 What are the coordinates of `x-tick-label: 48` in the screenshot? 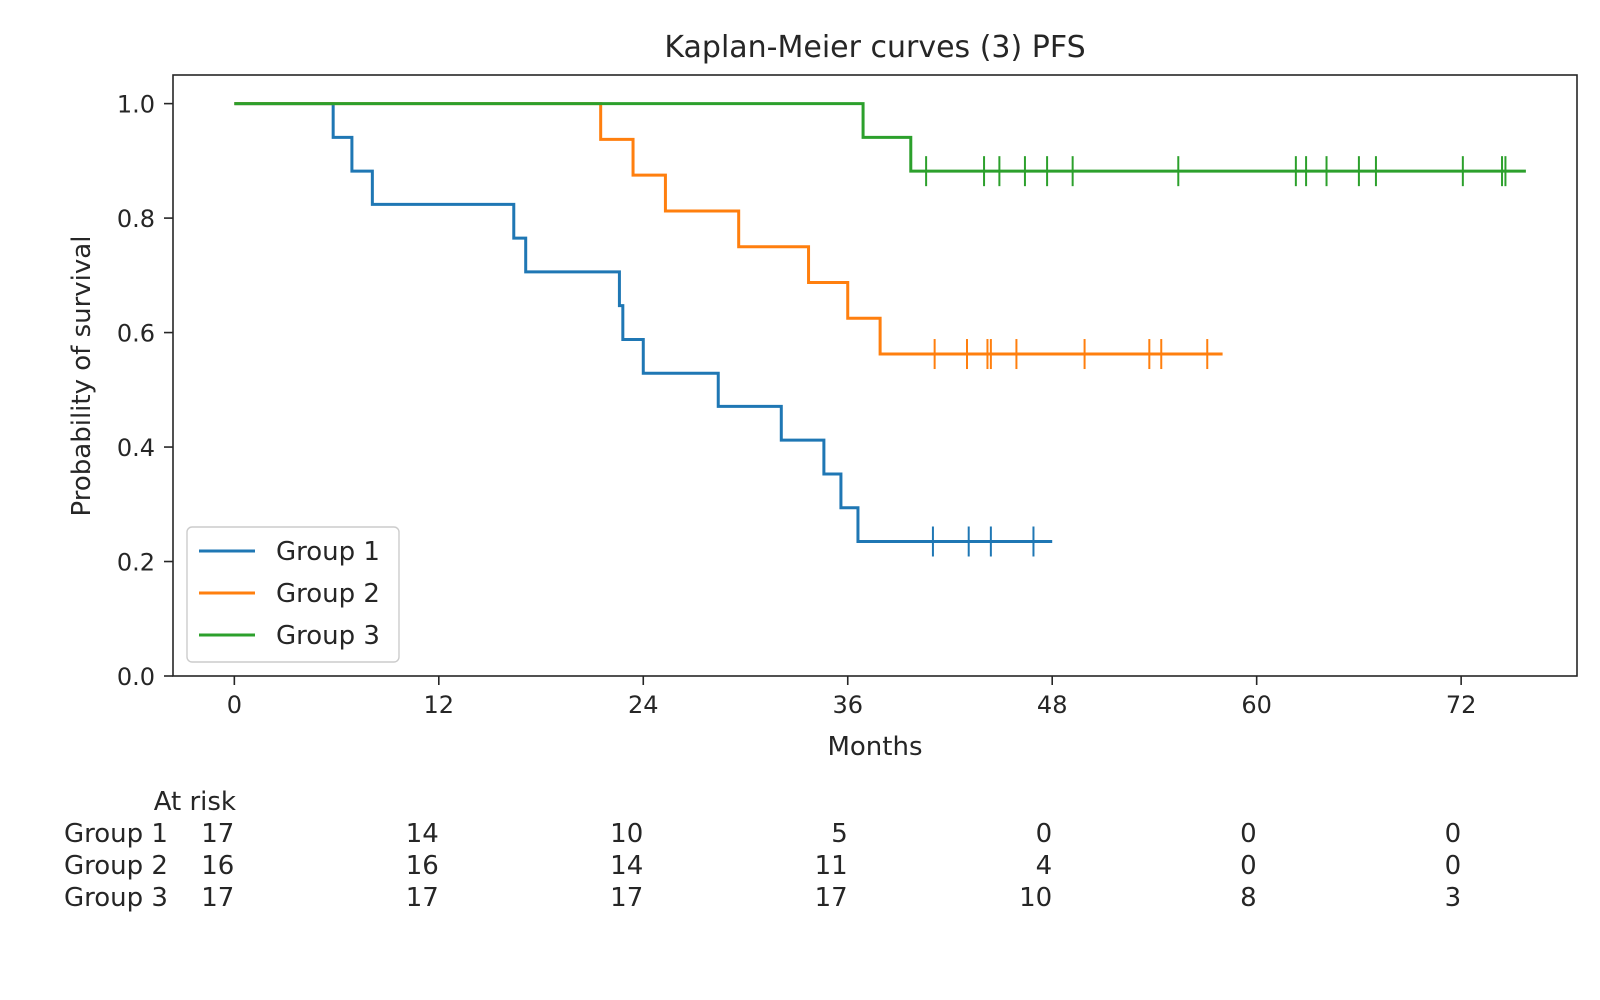 It's located at (1052, 705).